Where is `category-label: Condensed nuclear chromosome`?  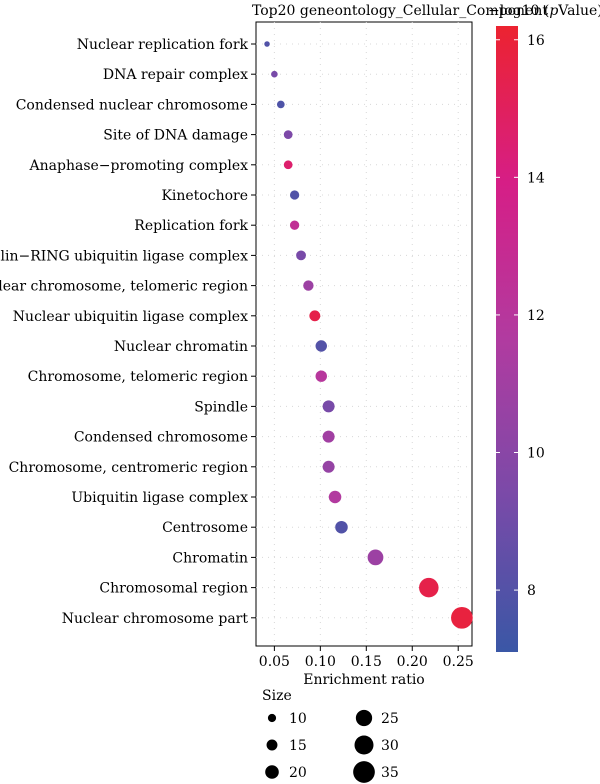
category-label: Condensed nuclear chromosome is located at coordinates (132, 105).